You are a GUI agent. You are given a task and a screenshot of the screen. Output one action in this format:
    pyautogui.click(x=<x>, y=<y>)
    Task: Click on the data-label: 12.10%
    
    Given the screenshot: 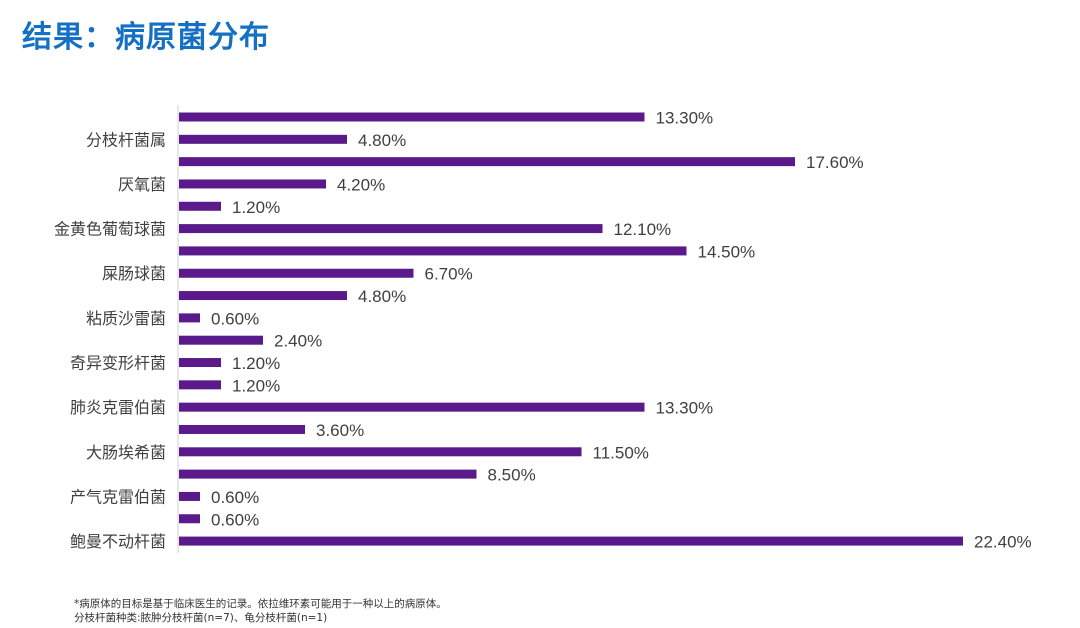 What is the action you would take?
    pyautogui.click(x=643, y=229)
    